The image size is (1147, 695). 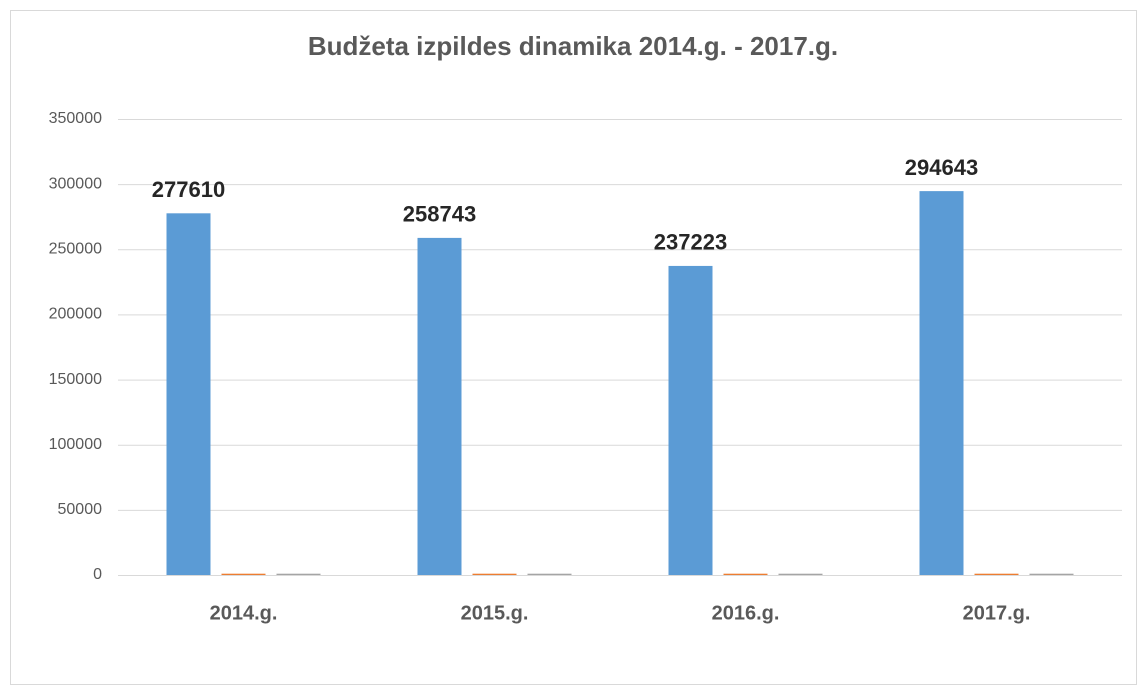 I want to click on y-tick-label: 250000, so click(x=75, y=249).